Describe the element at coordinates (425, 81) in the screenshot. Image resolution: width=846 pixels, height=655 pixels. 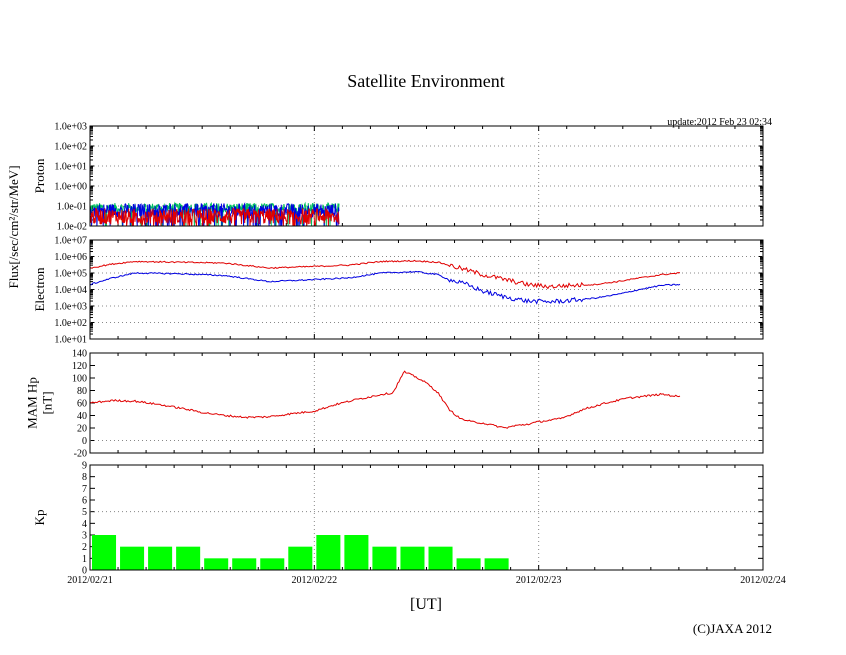
I see `chart-title: Satellite Environment` at that location.